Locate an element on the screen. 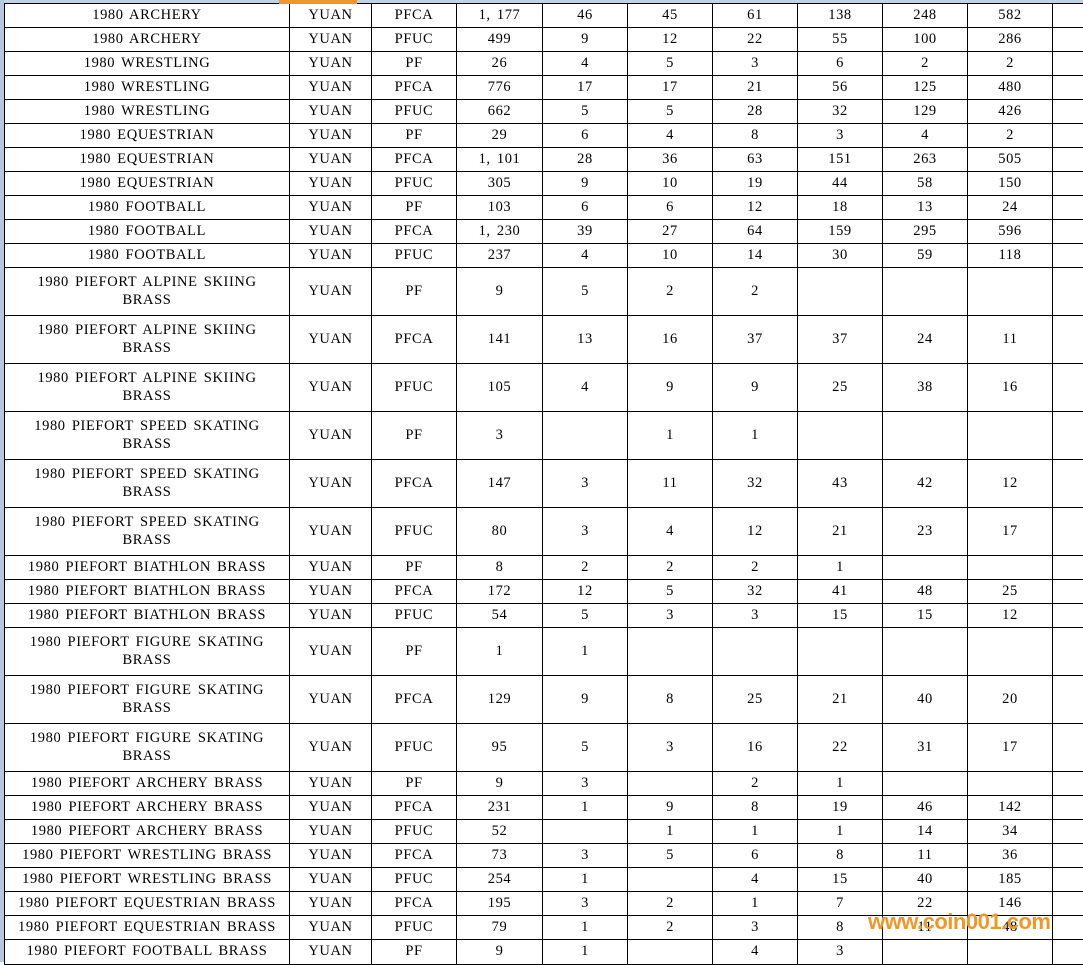  table-row: 1980 ARCHERYYUANPFUC499912225510028614 is located at coordinates (544, 40).